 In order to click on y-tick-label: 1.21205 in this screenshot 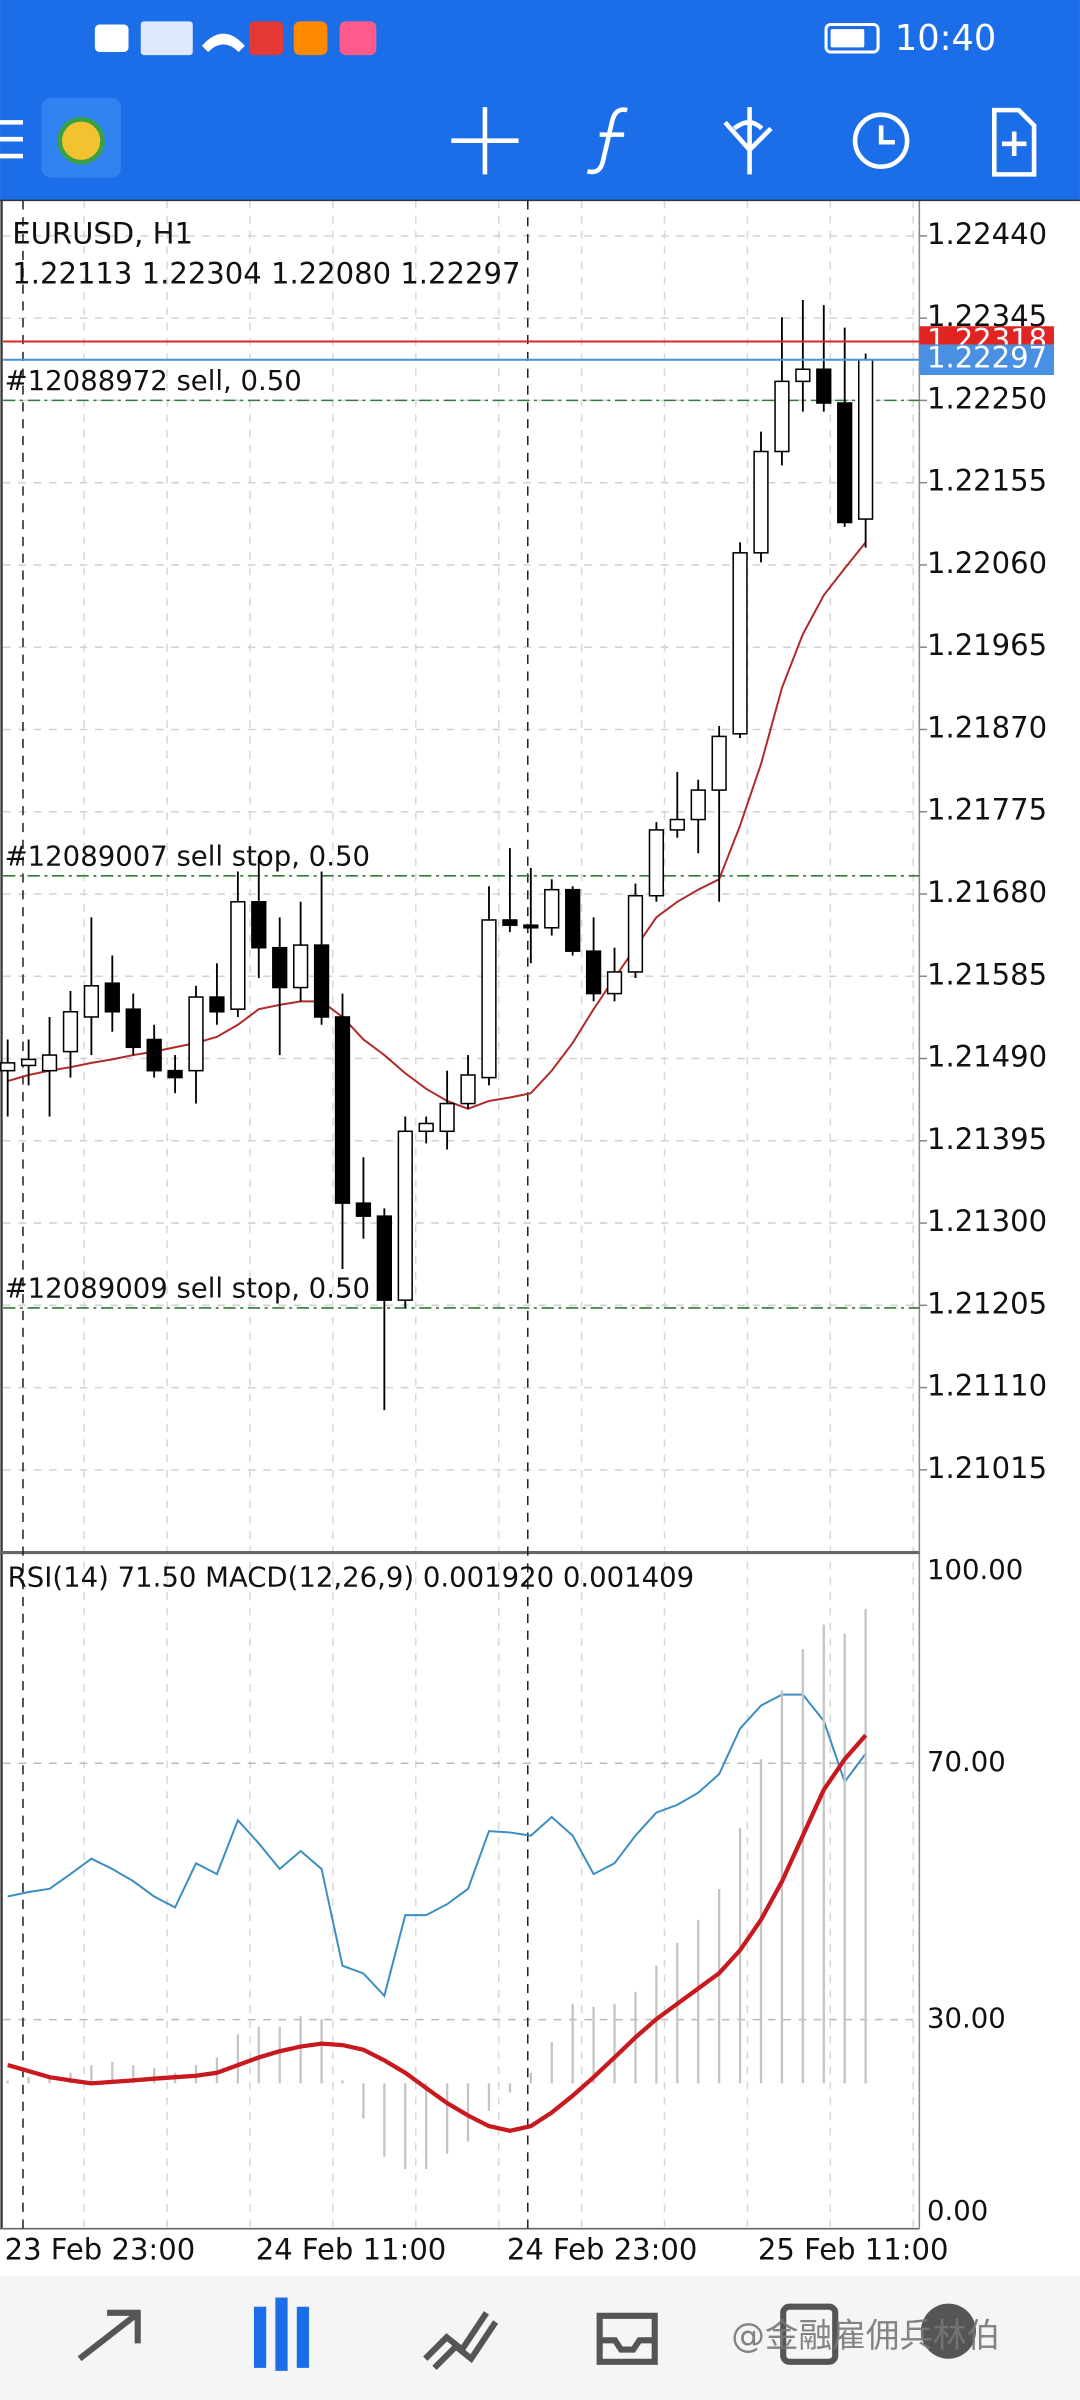, I will do `click(987, 1303)`.